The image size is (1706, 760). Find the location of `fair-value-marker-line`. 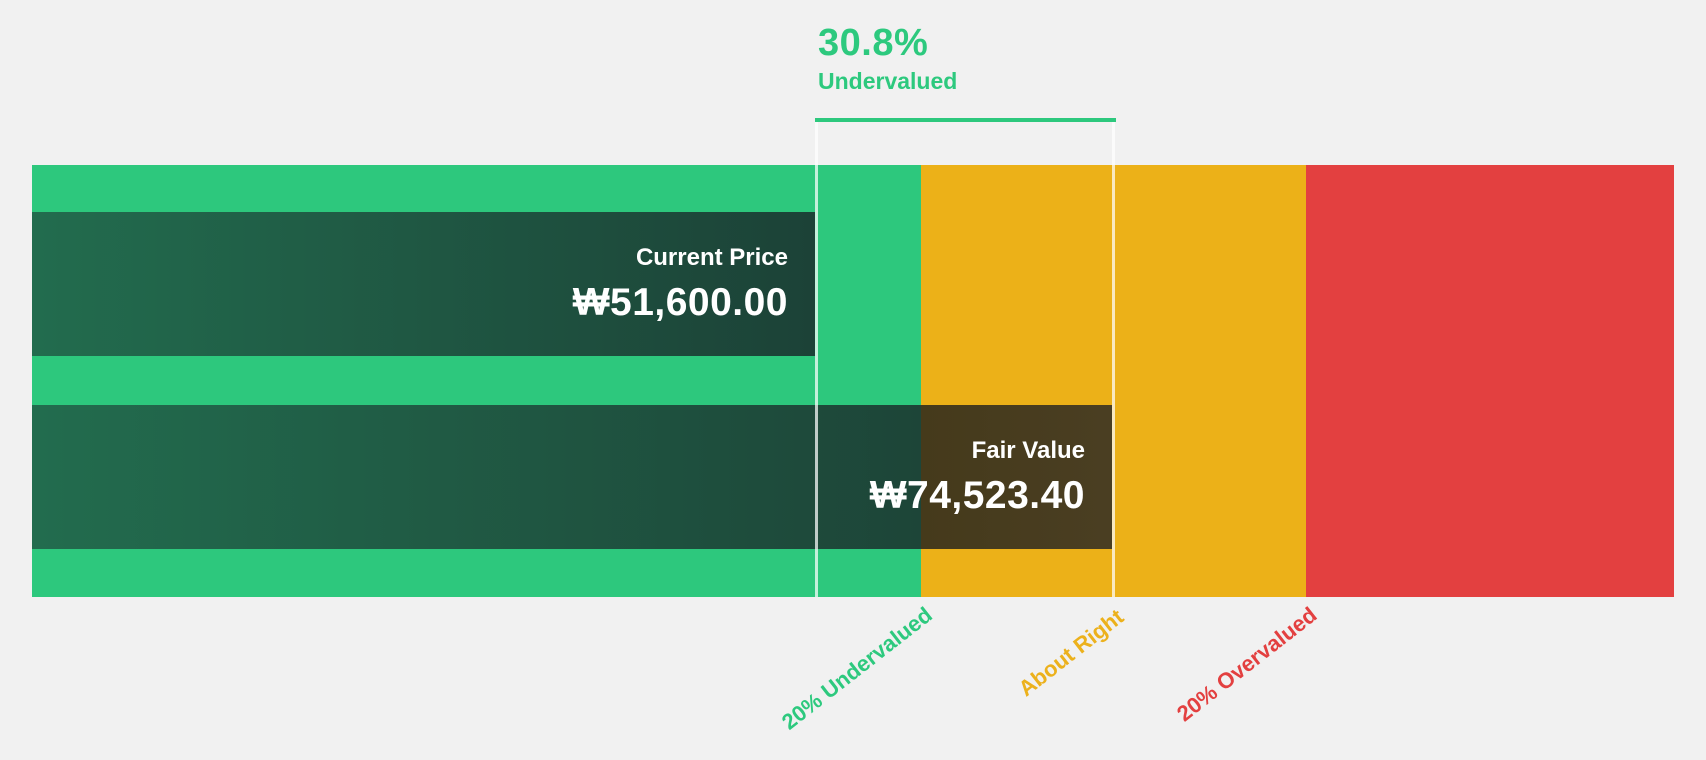

fair-value-marker-line is located at coordinates (1113, 359).